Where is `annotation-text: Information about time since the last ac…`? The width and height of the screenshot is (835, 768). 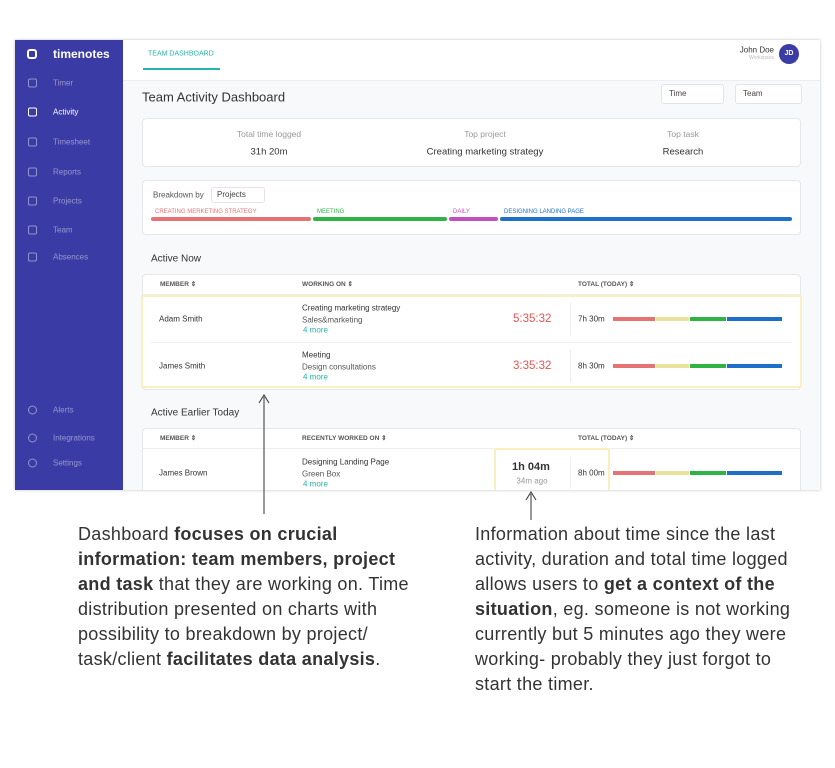 annotation-text: Information about time since the last ac… is located at coordinates (631, 559).